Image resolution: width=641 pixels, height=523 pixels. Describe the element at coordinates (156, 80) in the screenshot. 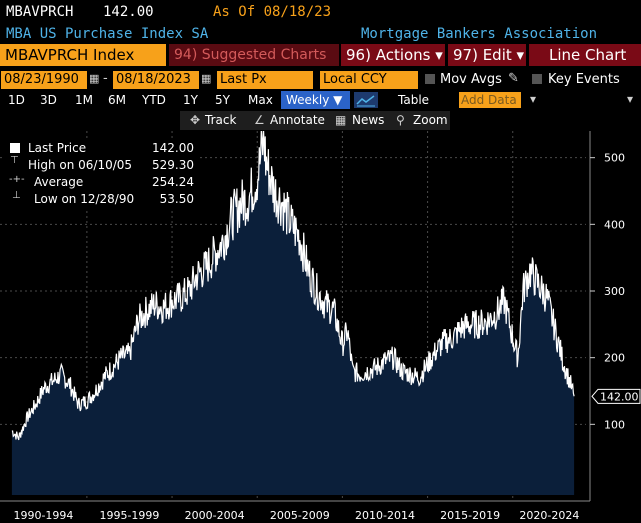

I see `end-date-input: 08/18/2023` at that location.